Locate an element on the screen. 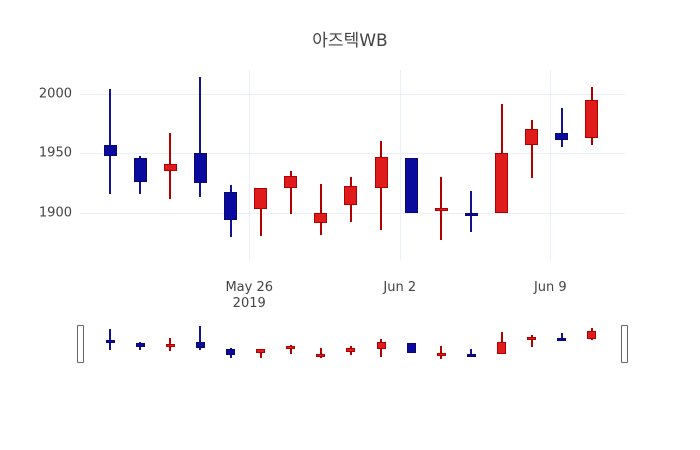 This screenshot has height=450, width=700. x-axis-tick-label: Jun 2 is located at coordinates (400, 287).